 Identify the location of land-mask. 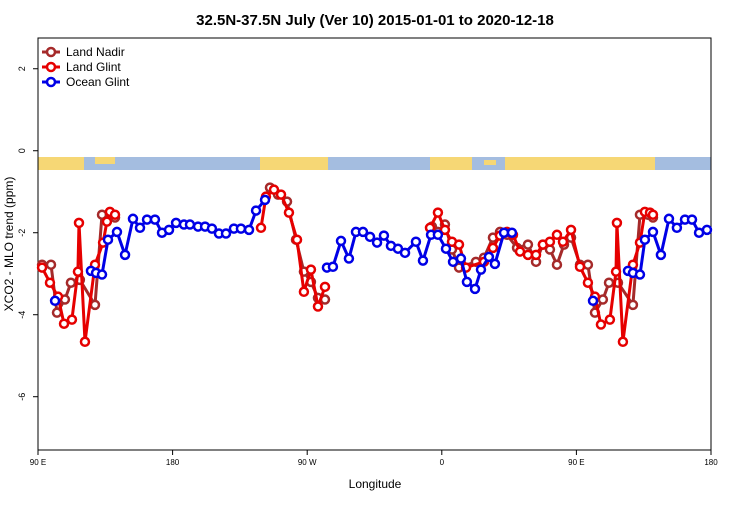
(374, 163).